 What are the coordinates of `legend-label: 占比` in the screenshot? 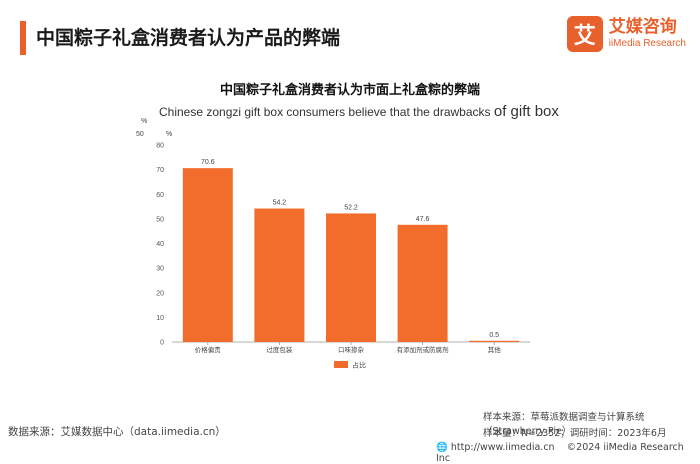 It's located at (359, 365).